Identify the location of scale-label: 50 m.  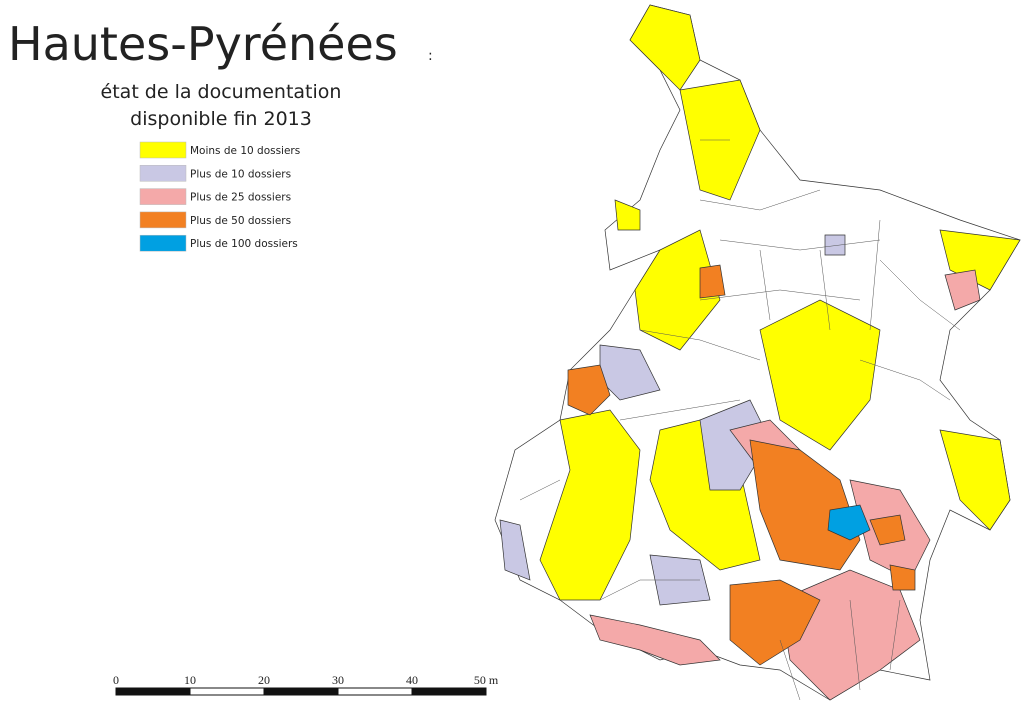
(486, 680).